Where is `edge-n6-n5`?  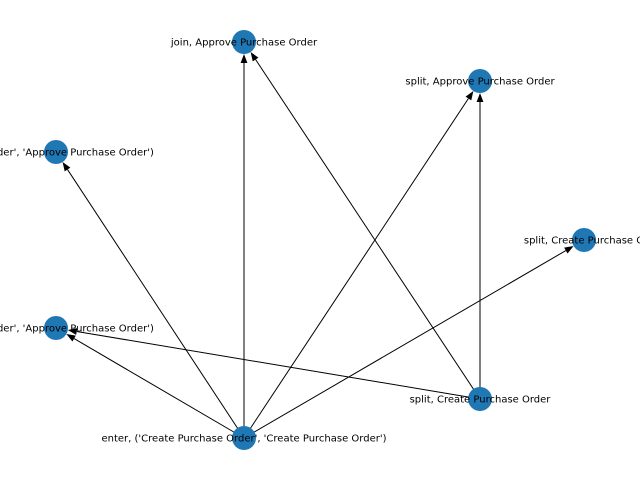
edge-n6-n5 is located at coordinates (278, 365).